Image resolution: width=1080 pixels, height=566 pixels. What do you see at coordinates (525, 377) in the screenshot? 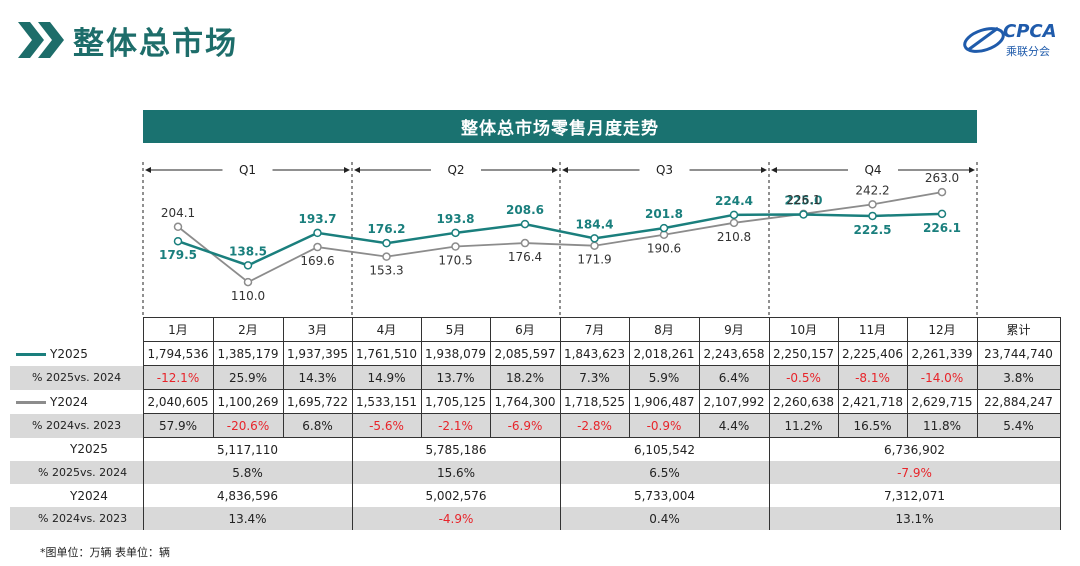
I see `table-cell: 18.2%` at bounding box center [525, 377].